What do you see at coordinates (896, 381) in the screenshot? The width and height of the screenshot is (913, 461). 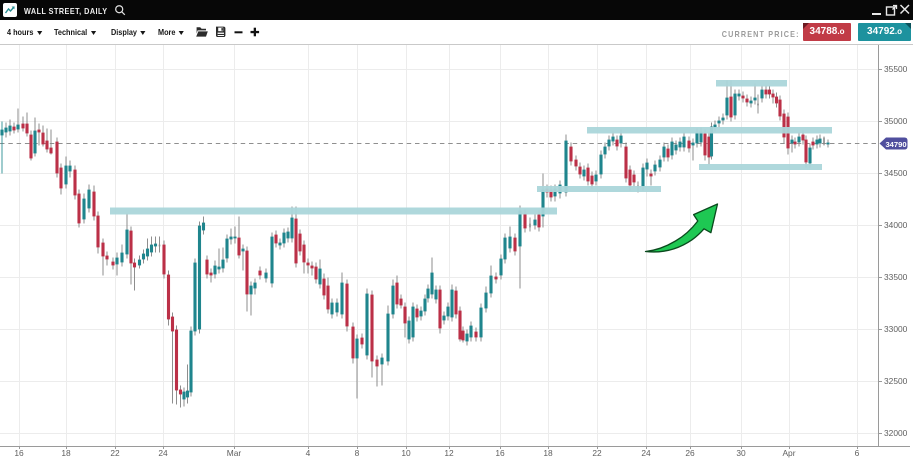 I see `svg-text: 32500` at bounding box center [896, 381].